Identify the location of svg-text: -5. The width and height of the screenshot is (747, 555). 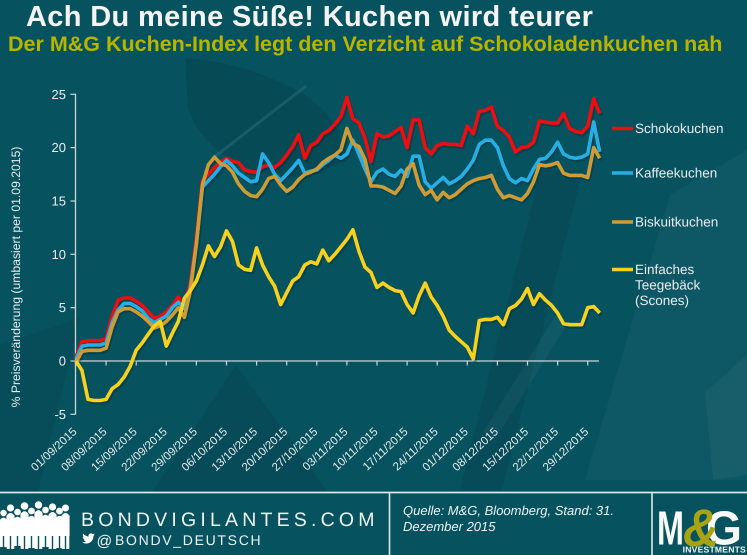
(60, 414).